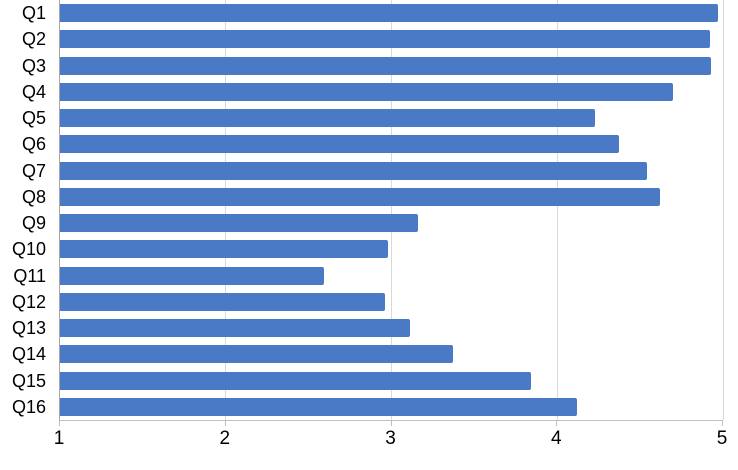  I want to click on x-axis-tick-label: 3, so click(390, 438).